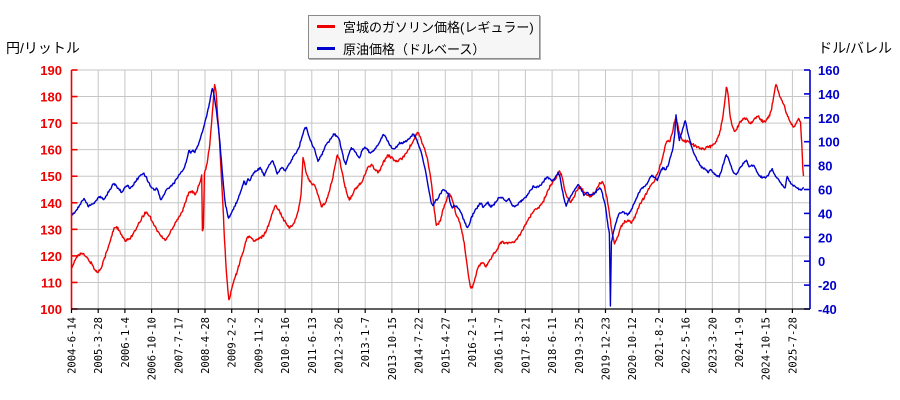  I want to click on legend-item-gasoline: 宮城のガソリン価格(レギュラー), so click(425, 26).